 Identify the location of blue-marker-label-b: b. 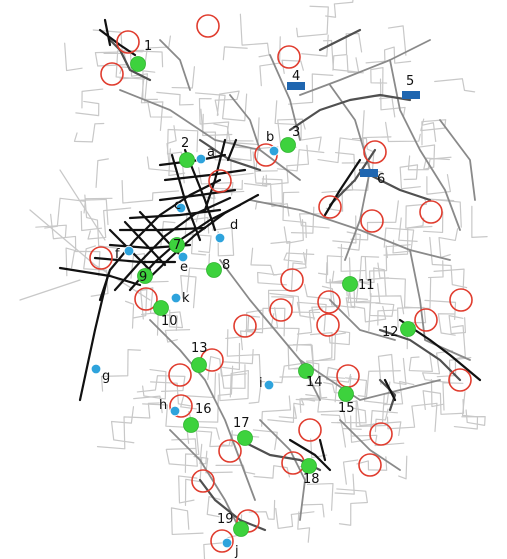
(270, 137).